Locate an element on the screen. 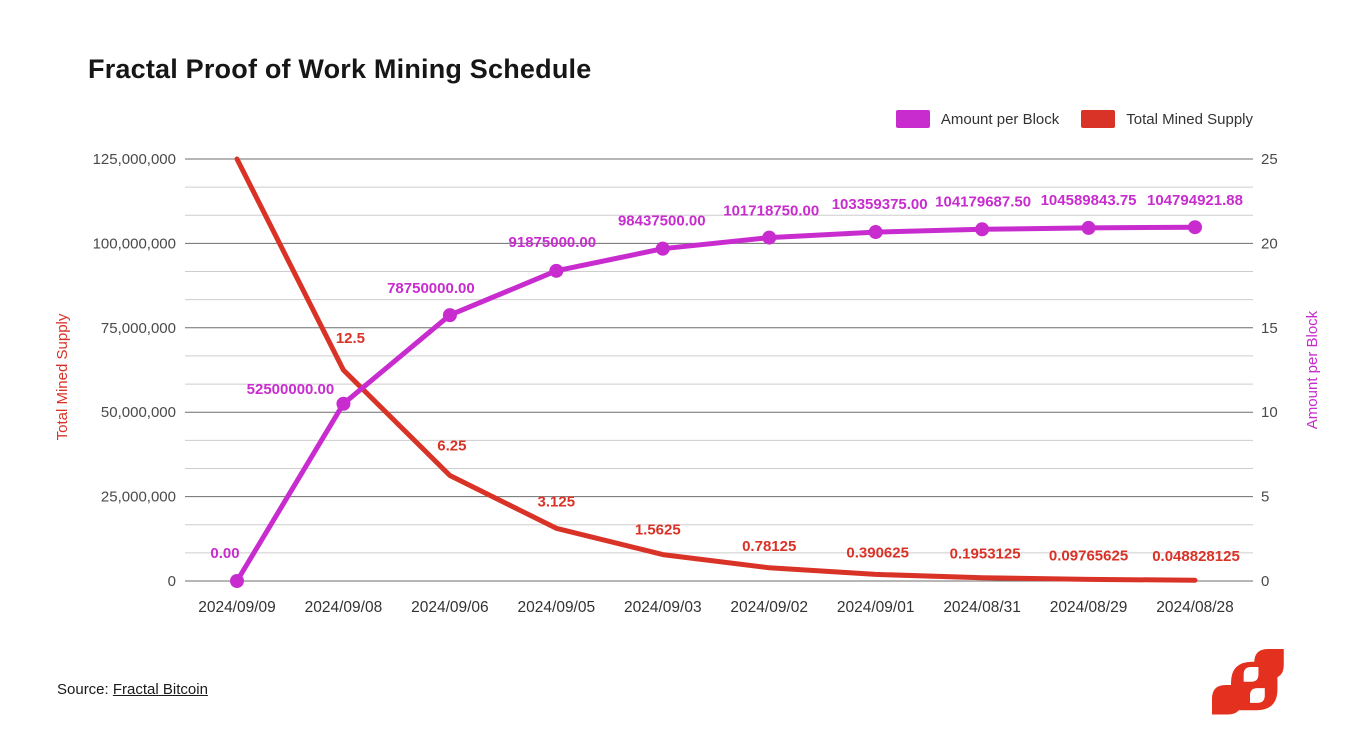  source-link: Fractal Bitcoin is located at coordinates (160, 689).